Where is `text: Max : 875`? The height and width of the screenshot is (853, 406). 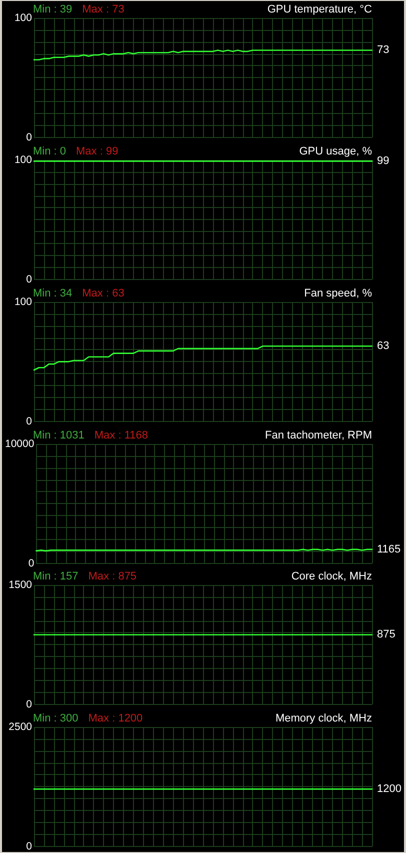 text: Max : 875 is located at coordinates (112, 576).